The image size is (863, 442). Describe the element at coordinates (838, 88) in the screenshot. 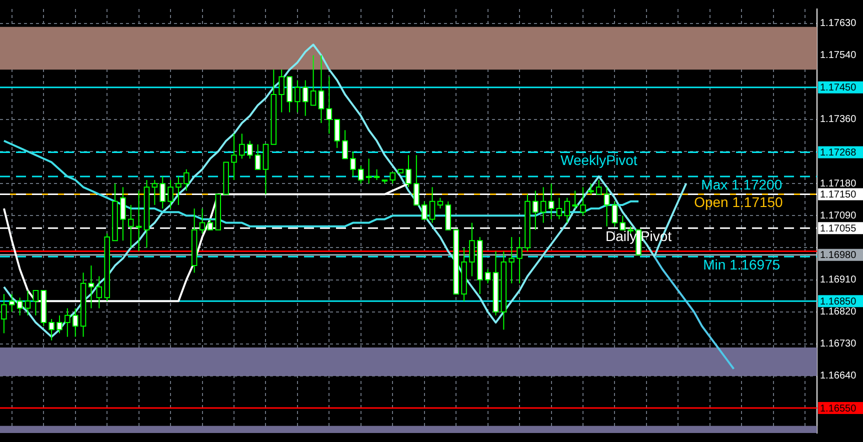

I see `ref-line-label: 1.17450` at that location.